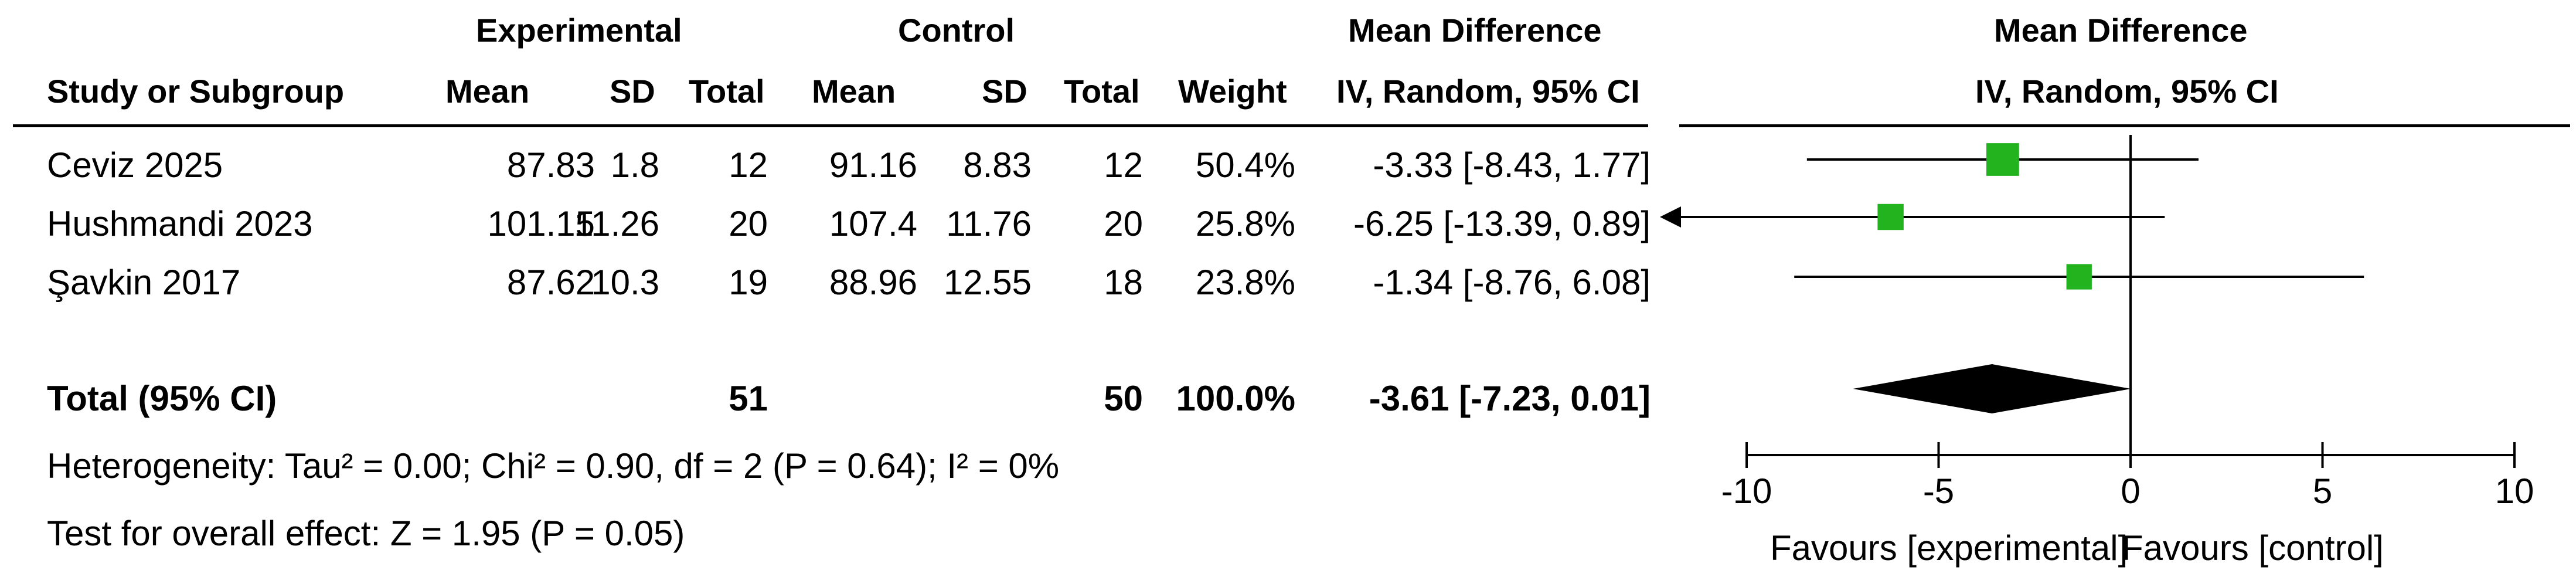 Image resolution: width=2576 pixels, height=587 pixels. What do you see at coordinates (1475, 31) in the screenshot?
I see `md-column-header: Mean Difference` at bounding box center [1475, 31].